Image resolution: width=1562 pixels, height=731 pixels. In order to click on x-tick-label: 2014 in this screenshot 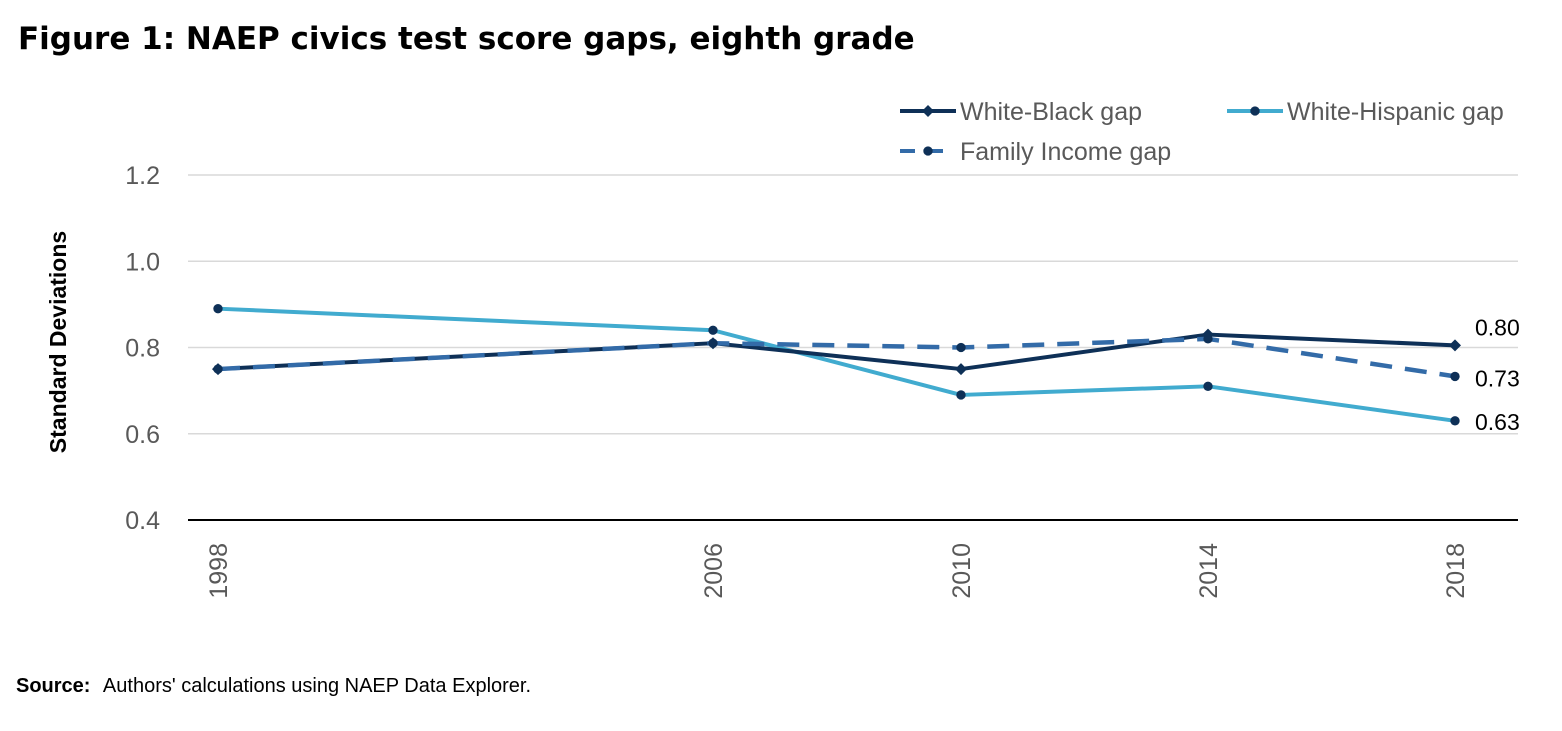, I will do `click(1209, 571)`.